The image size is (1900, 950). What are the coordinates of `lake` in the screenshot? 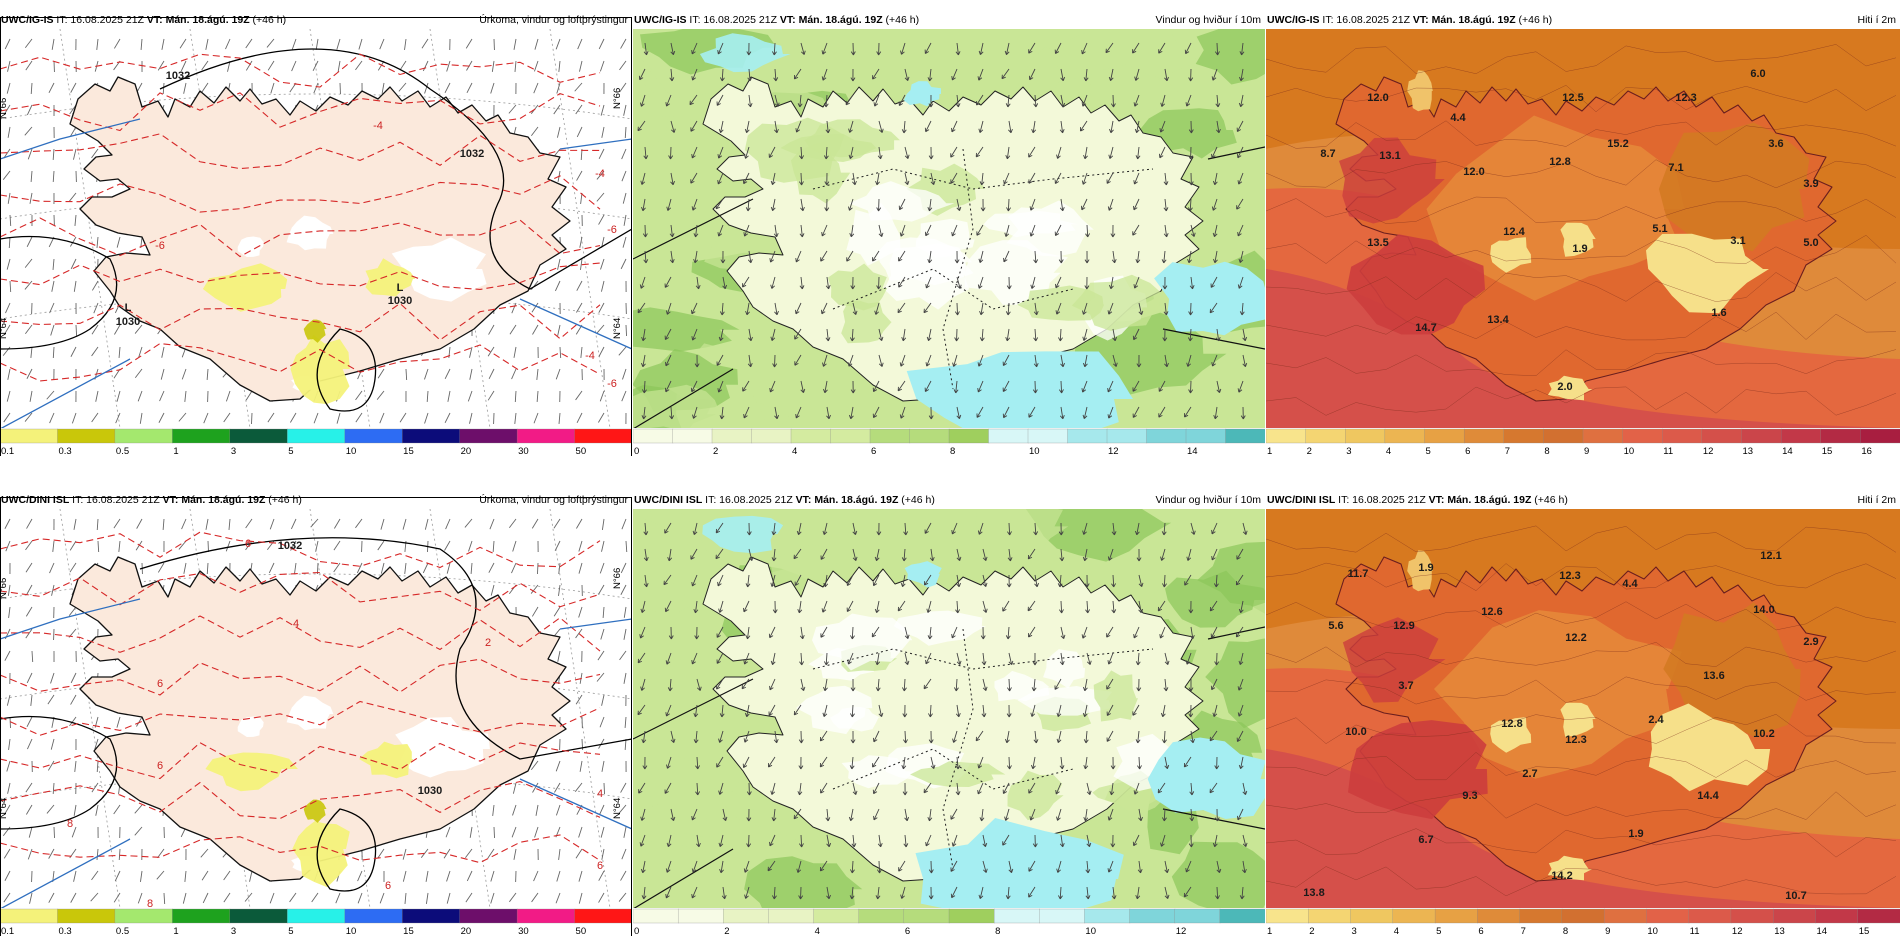 It's located at (923, 574).